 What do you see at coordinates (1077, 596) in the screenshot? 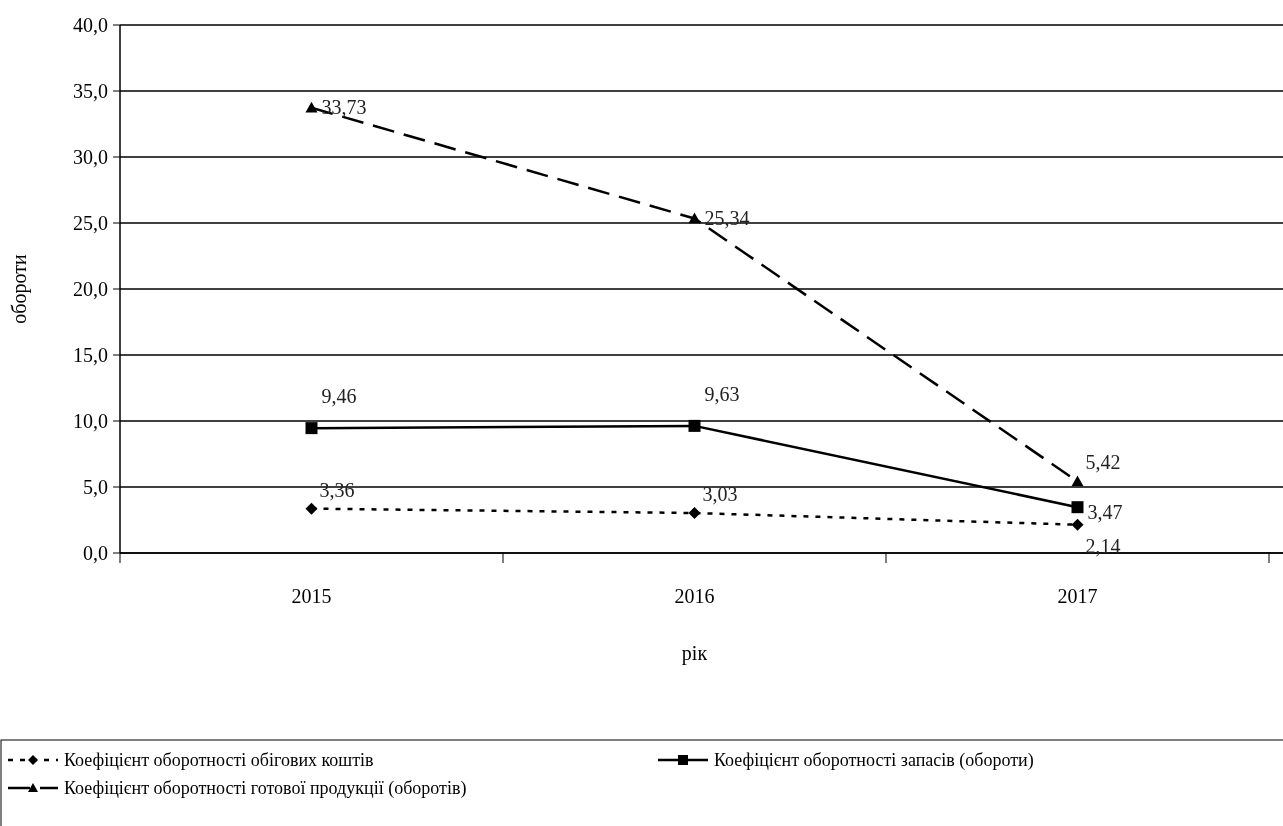
I see `x-tick-label: 2017` at bounding box center [1077, 596].